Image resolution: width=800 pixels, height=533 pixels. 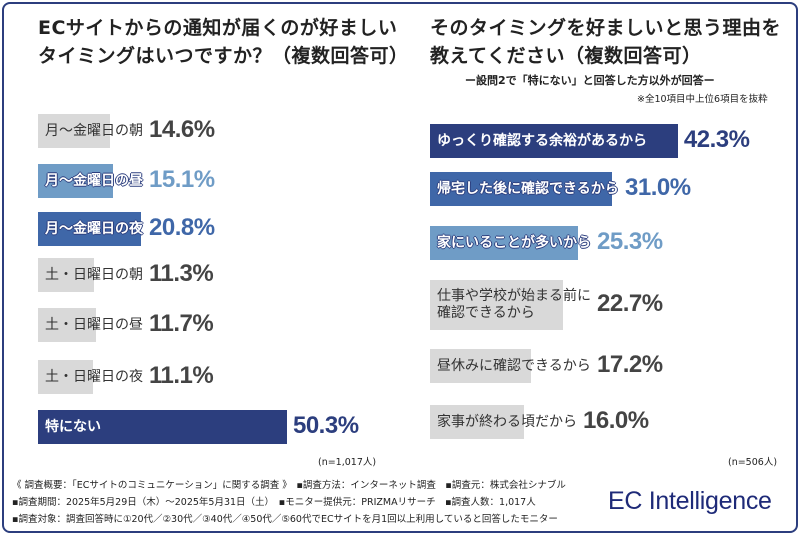 I want to click on value-label: 15.1%, so click(x=182, y=179).